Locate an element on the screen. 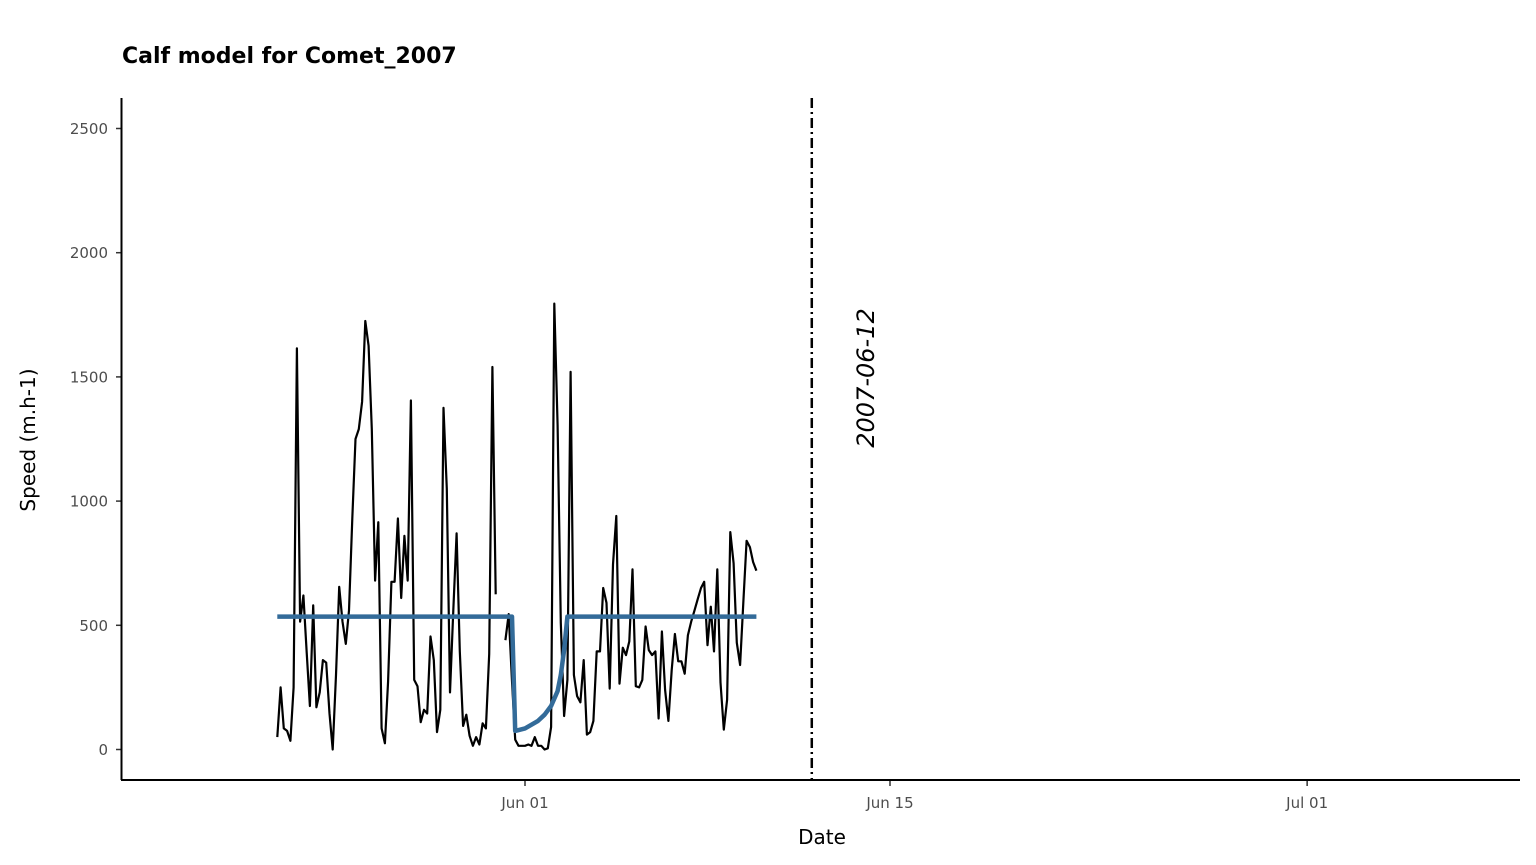 This screenshot has width=1536, height=865. y-tick-label: 0 is located at coordinates (103, 750).